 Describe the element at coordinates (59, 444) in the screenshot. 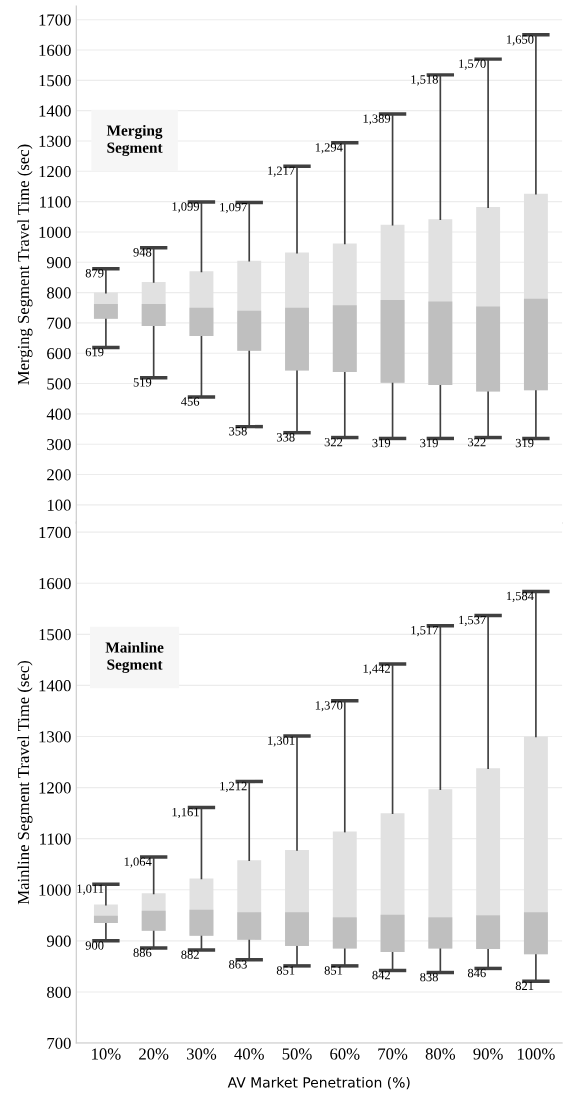

I see `y-tick-label: 300` at that location.